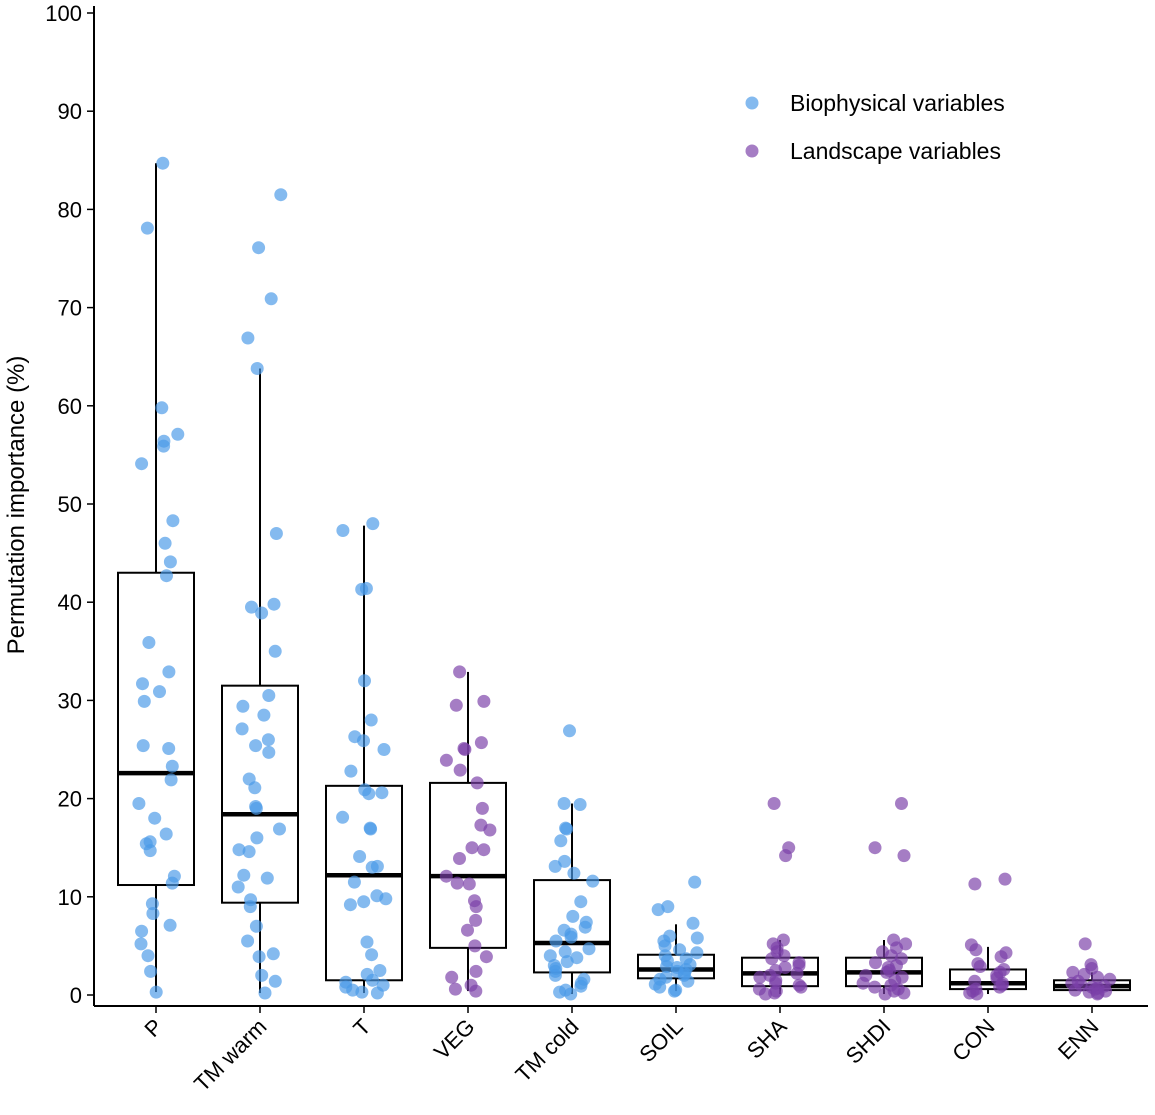 The width and height of the screenshot is (1155, 1115). What do you see at coordinates (70, 602) in the screenshot?
I see `y-tick-label: 40` at bounding box center [70, 602].